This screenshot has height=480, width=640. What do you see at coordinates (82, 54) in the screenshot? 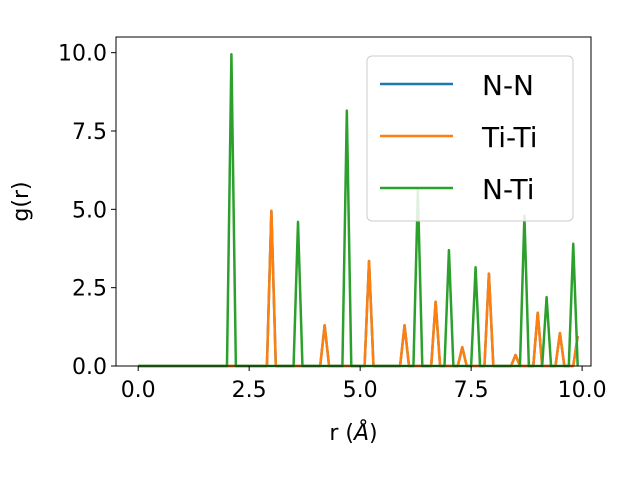
I see `y-tick-label: 10.0` at bounding box center [82, 54].